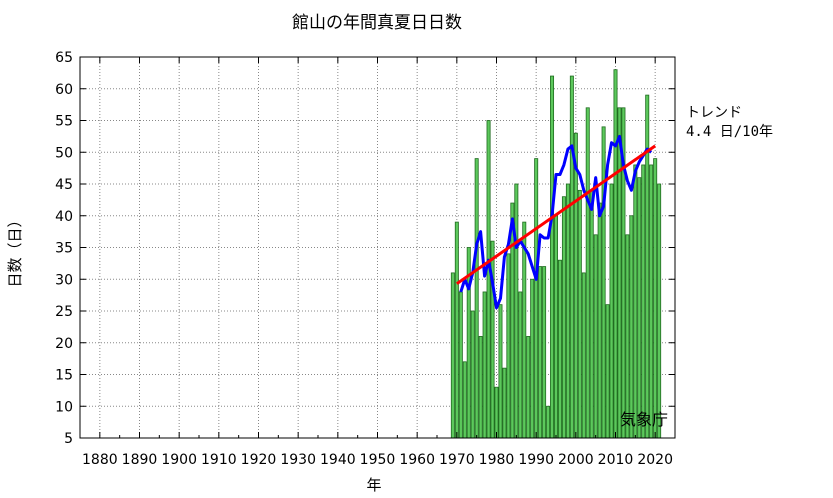 This screenshot has height=498, width=833. Describe the element at coordinates (64, 249) in the screenshot. I see `y-tick-label: 35` at that location.